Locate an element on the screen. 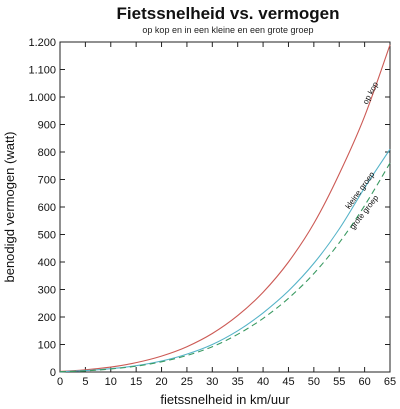  y-tick-label: 1.000 is located at coordinates (42, 98).